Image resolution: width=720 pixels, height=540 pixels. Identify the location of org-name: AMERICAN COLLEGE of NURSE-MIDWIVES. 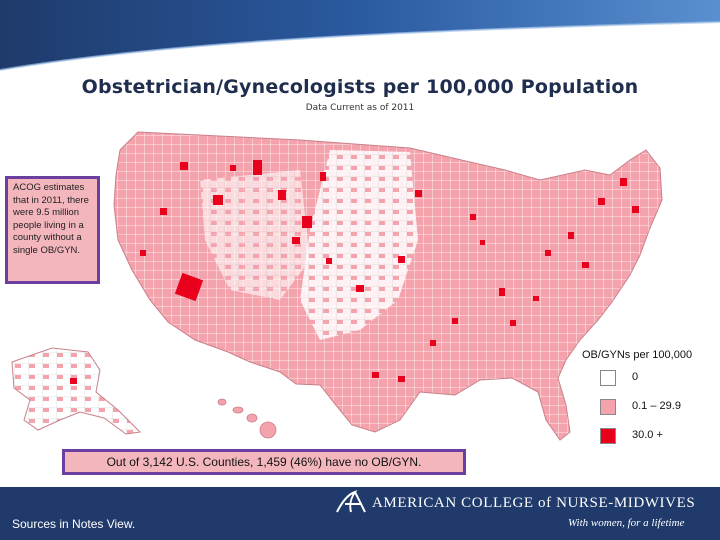
(534, 503).